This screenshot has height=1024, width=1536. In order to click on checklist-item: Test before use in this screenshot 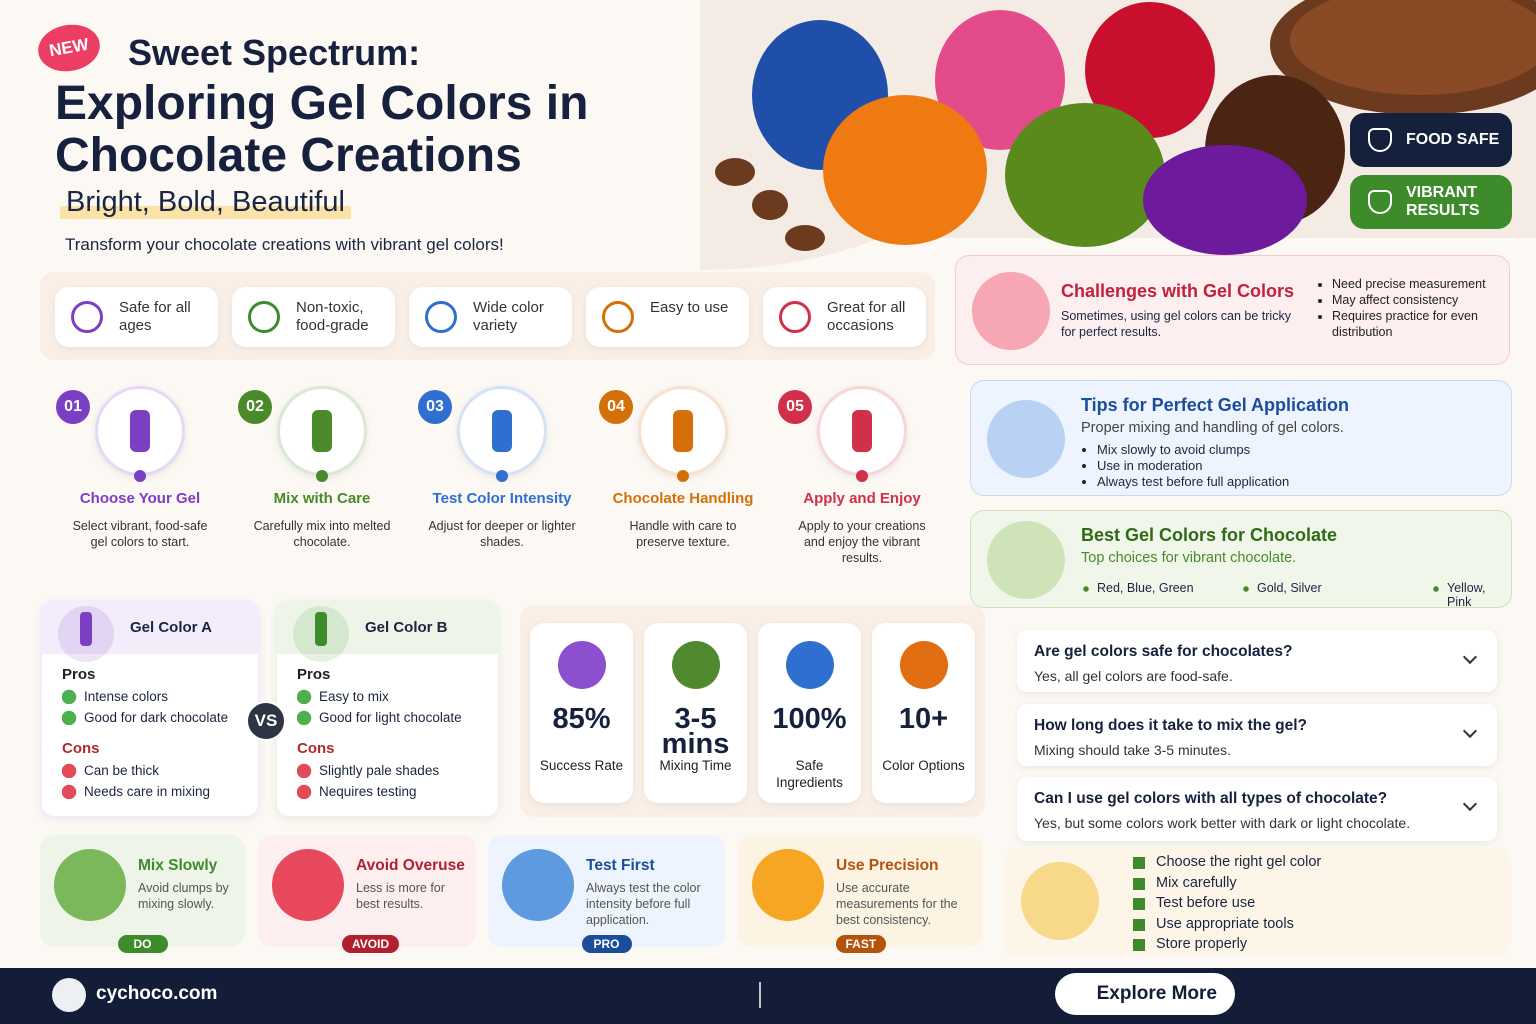, I will do `click(1194, 903)`.